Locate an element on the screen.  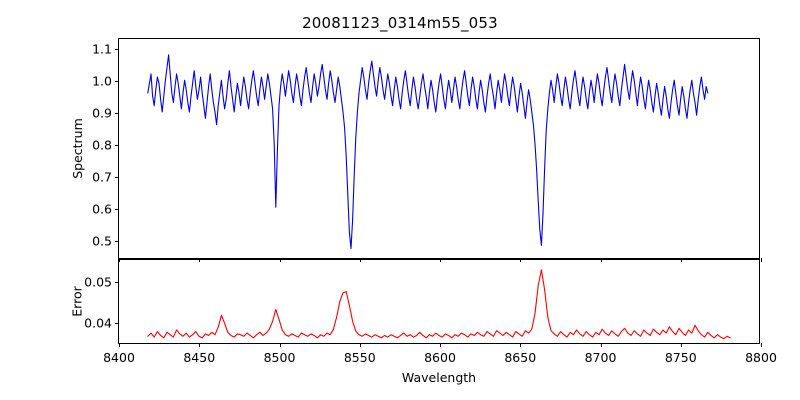
x-tick-label: 8600 is located at coordinates (440, 357).